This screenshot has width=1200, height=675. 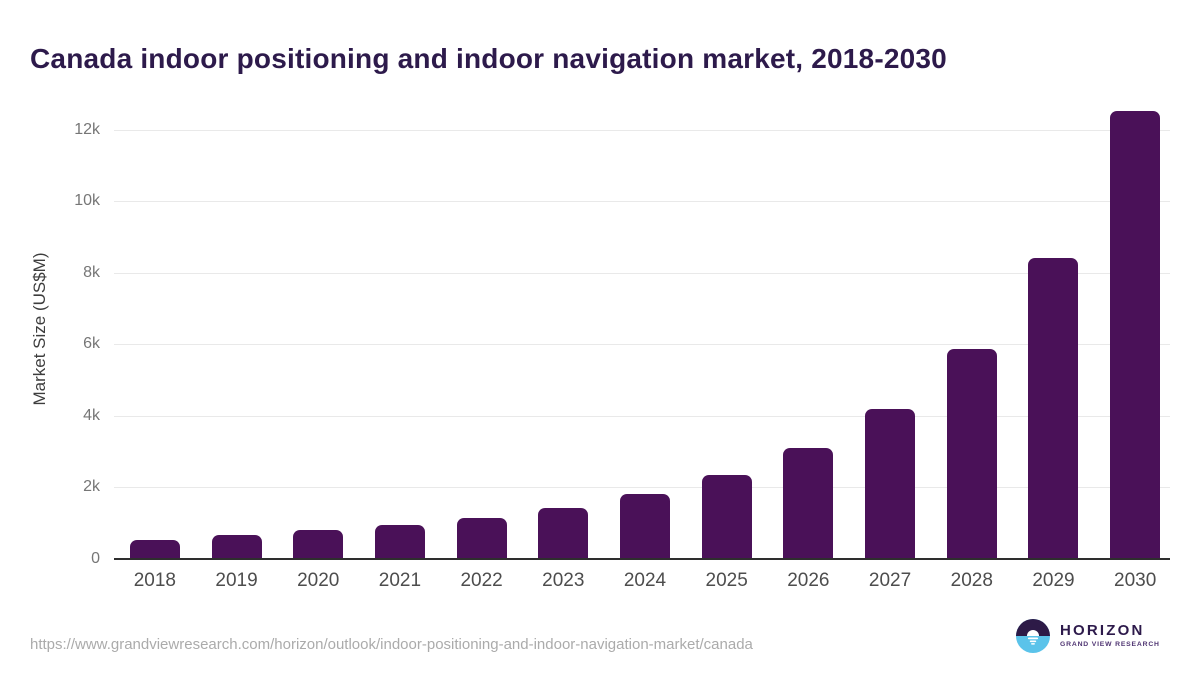 What do you see at coordinates (1102, 630) in the screenshot?
I see `logo-brand-text: HORIZON` at bounding box center [1102, 630].